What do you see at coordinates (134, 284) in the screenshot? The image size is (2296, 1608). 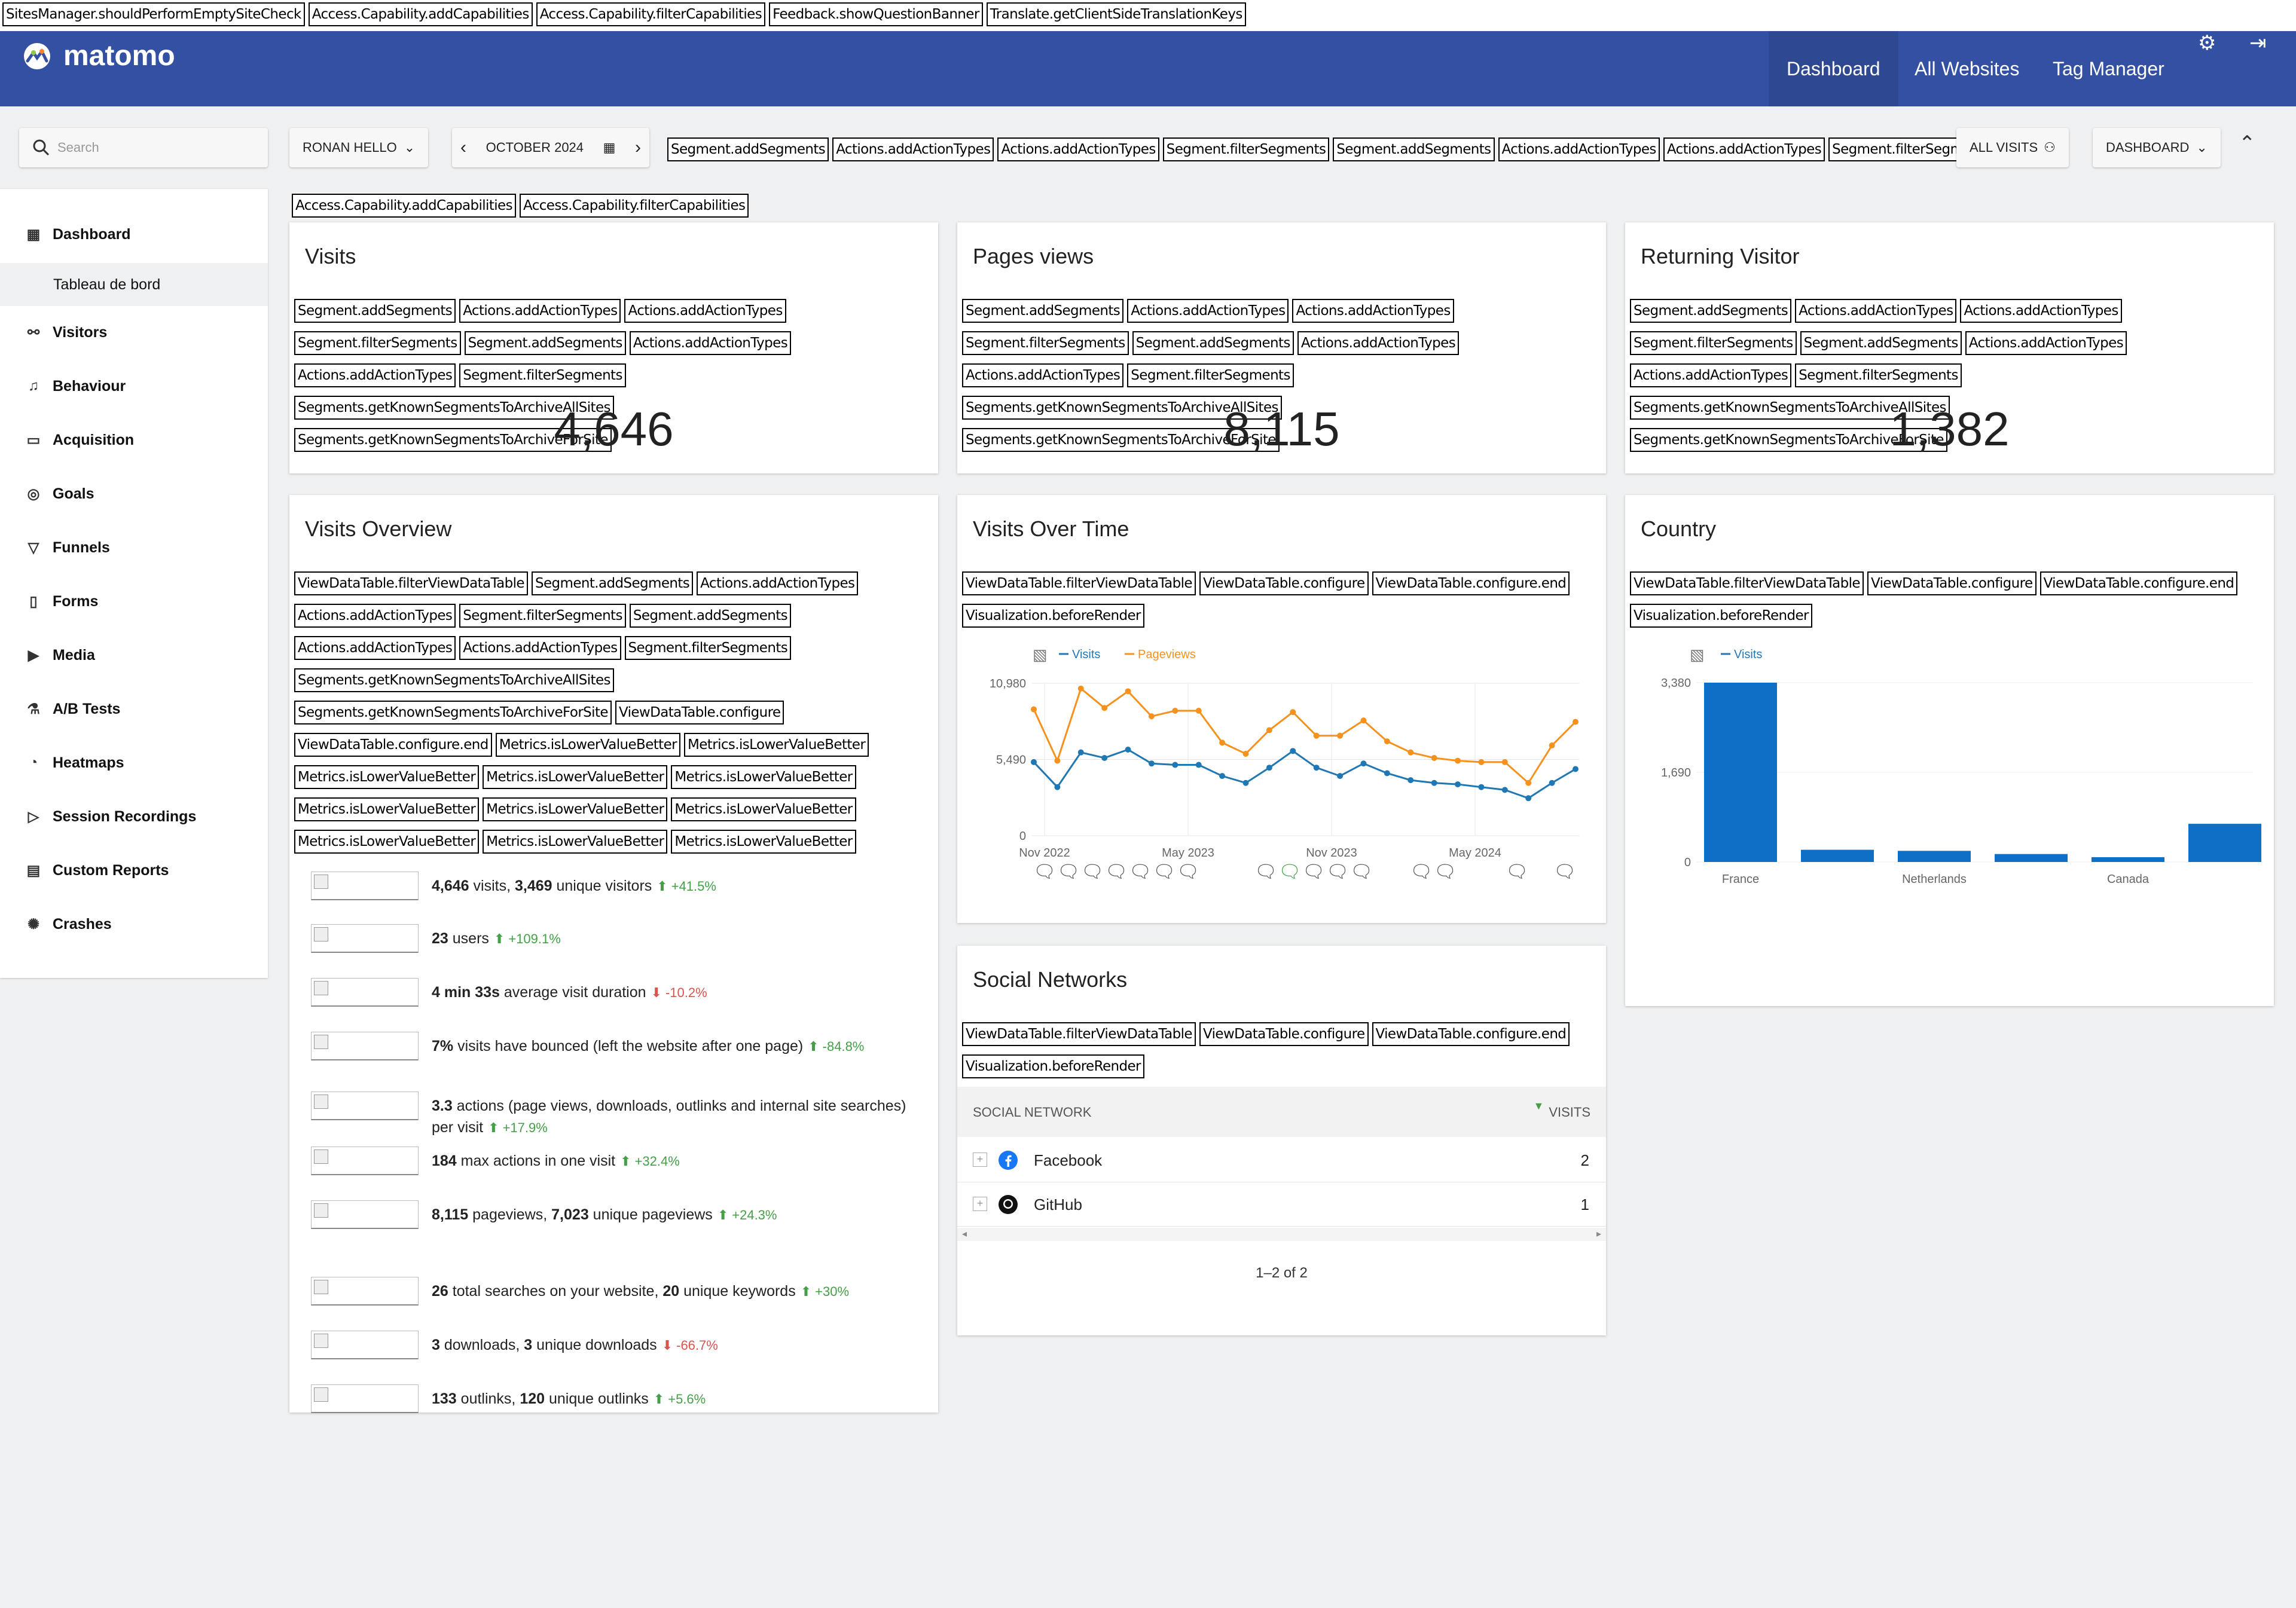 I see `sidebar-item-tableau-de-bord: Tableau de bord` at bounding box center [134, 284].